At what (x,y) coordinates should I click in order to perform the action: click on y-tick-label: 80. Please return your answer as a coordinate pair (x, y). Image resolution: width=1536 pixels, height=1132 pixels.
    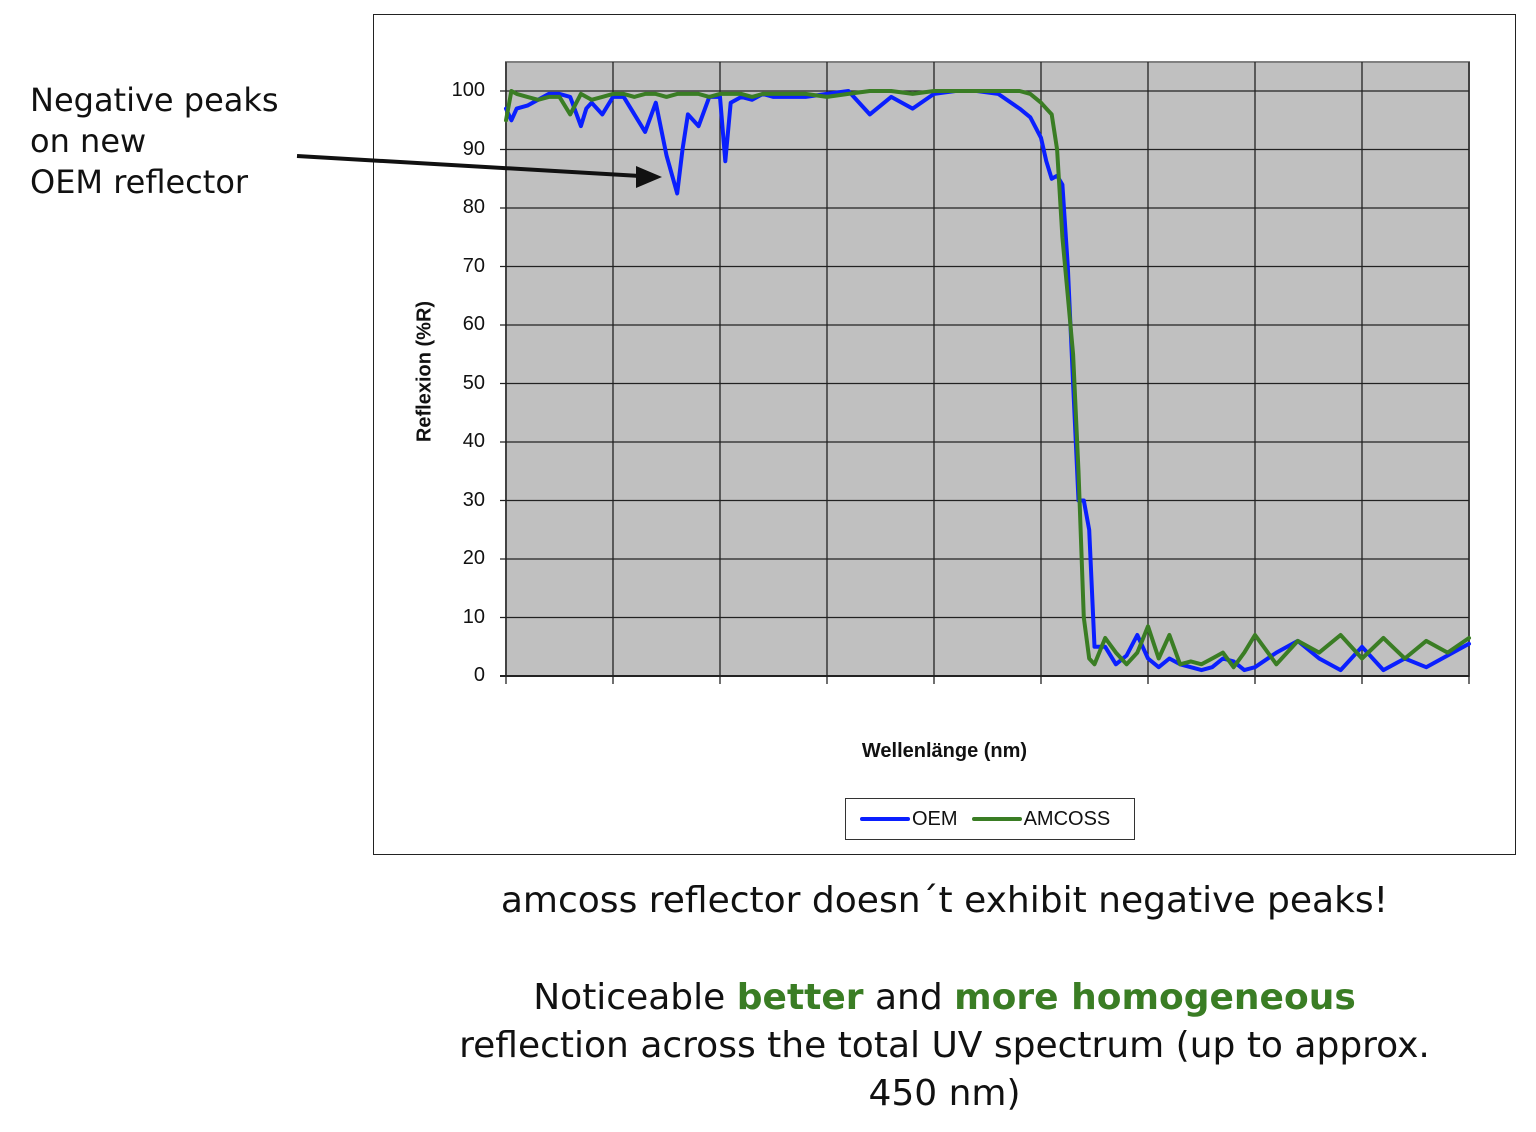
    Looking at the image, I should click on (473, 207).